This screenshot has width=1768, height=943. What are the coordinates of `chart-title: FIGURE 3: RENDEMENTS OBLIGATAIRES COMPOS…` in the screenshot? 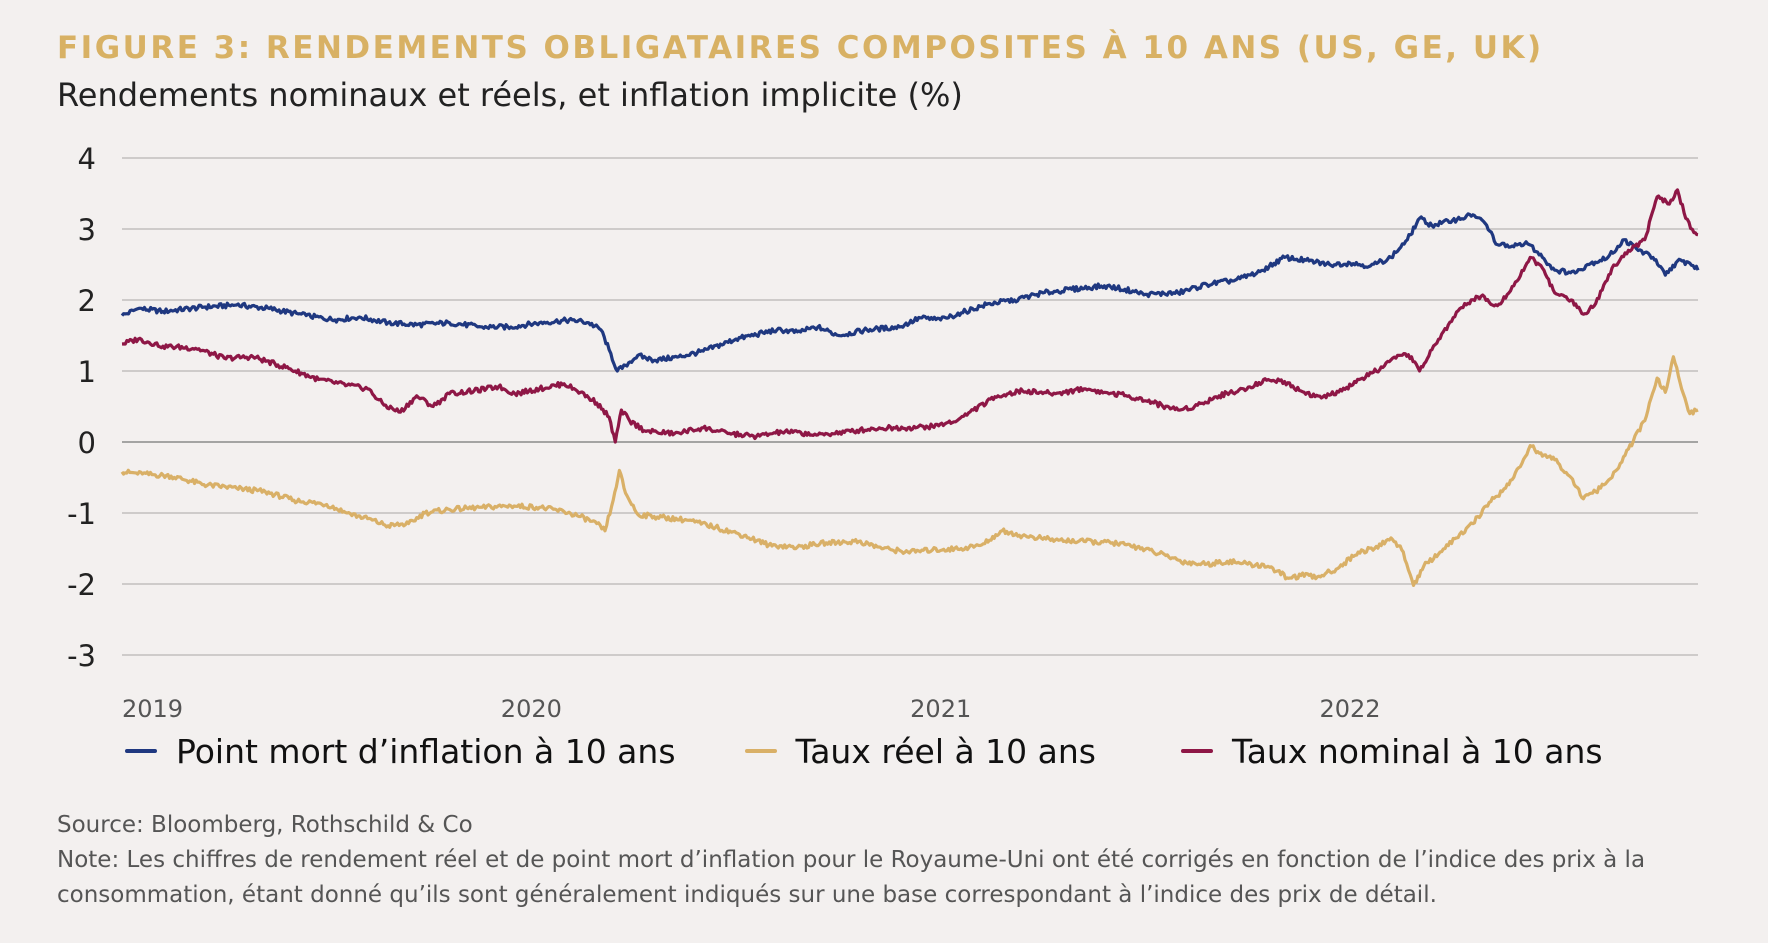 It's located at (800, 48).